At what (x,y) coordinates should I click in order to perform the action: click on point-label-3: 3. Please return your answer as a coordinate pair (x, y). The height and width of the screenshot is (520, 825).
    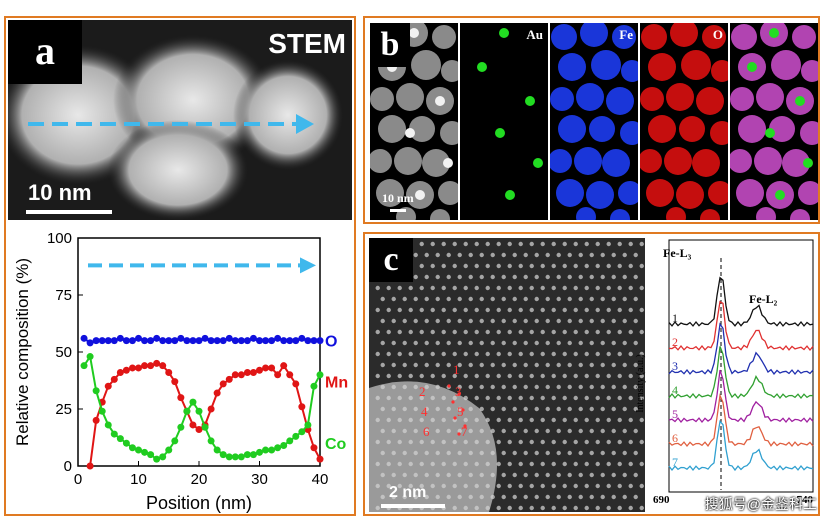
    Looking at the image, I should click on (458, 391).